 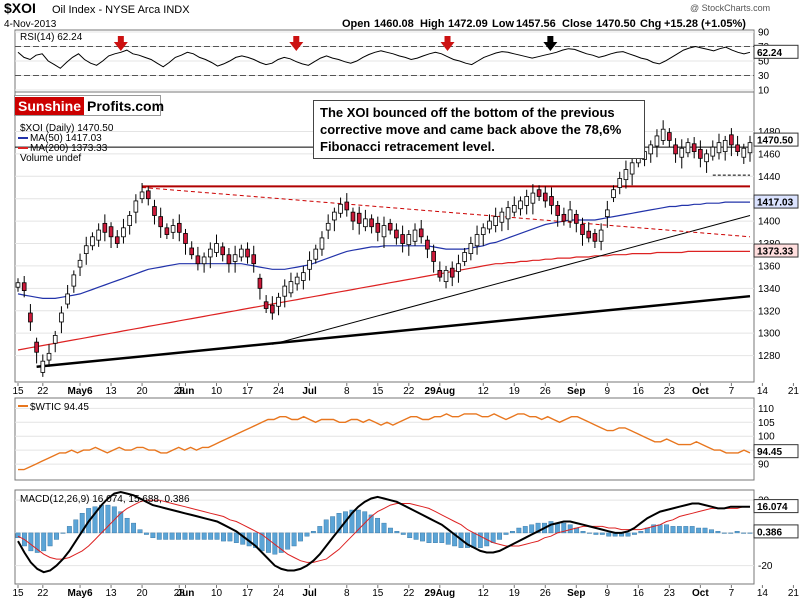 I want to click on chart-date: 4-Nov-2013, so click(x=30, y=24).